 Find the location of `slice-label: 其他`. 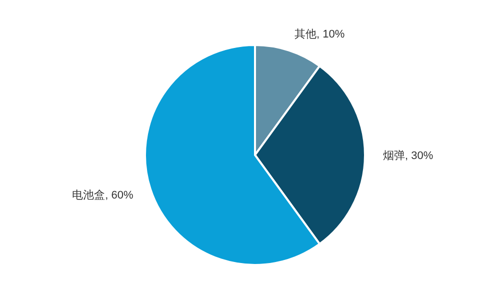

slice-label: 其他 is located at coordinates (305, 33).